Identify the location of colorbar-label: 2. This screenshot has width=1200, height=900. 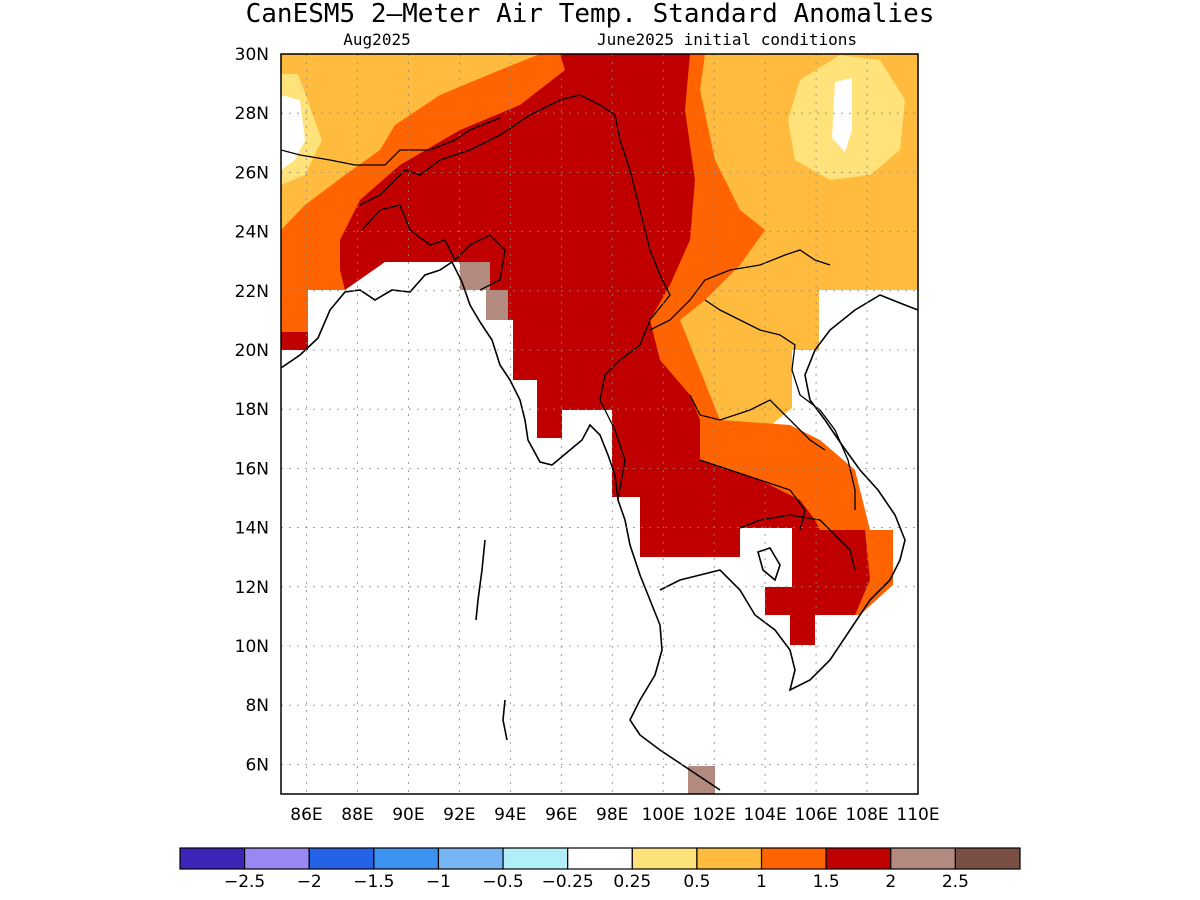
(890, 882).